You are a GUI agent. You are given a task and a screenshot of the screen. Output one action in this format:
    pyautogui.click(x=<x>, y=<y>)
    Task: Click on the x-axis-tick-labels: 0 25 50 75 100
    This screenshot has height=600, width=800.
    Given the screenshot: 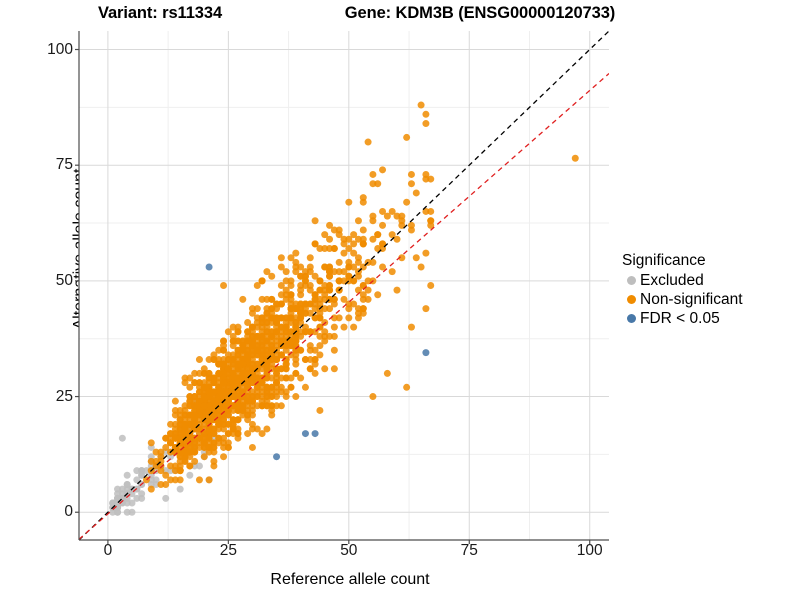 What is the action you would take?
    pyautogui.click(x=400, y=555)
    